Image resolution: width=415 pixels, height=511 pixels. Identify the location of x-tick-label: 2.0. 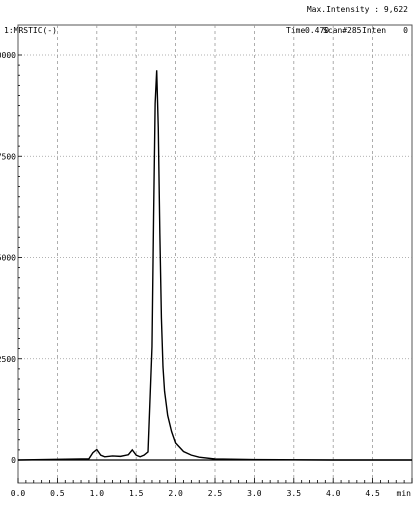
(175, 493).